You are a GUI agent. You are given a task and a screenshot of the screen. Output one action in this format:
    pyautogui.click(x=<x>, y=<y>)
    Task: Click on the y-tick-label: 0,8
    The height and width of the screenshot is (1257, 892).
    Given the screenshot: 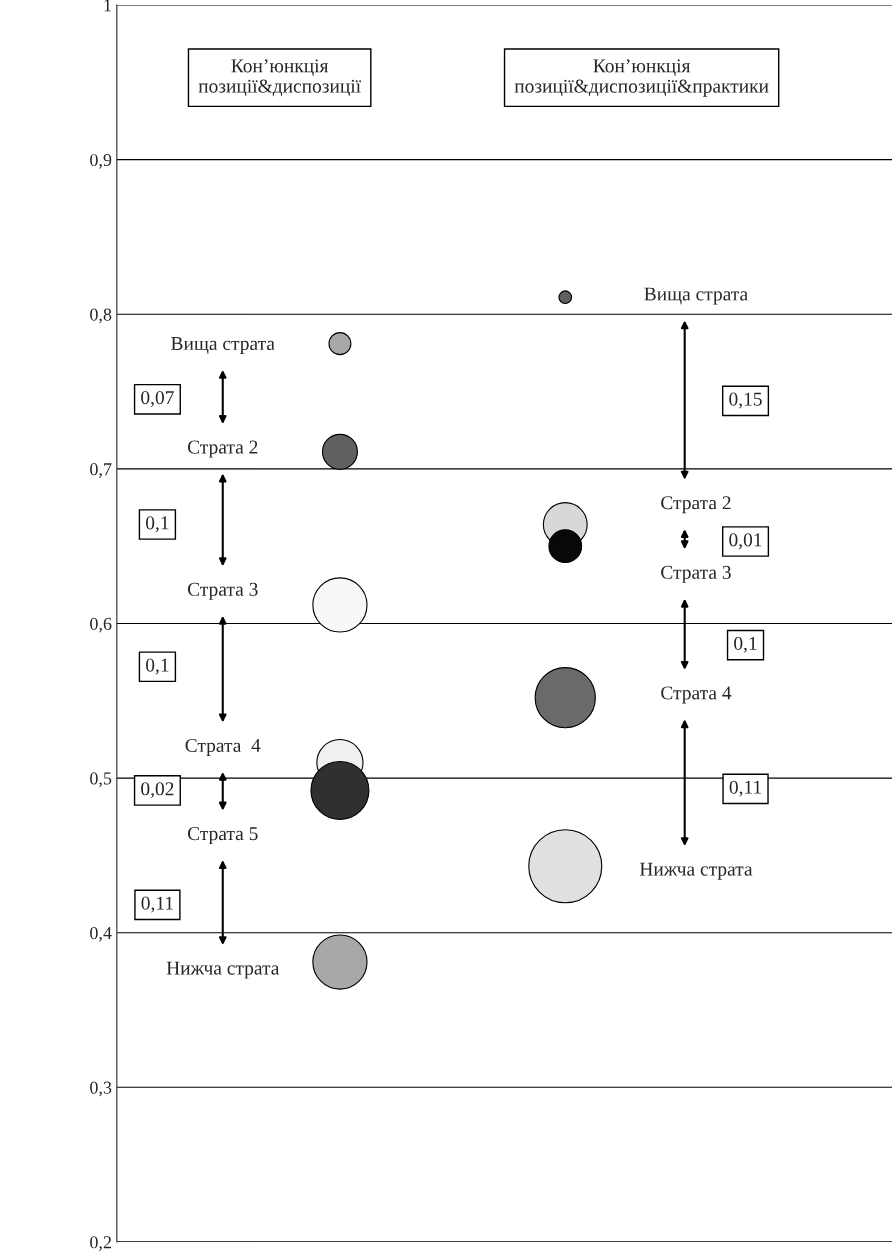 What is the action you would take?
    pyautogui.click(x=101, y=316)
    